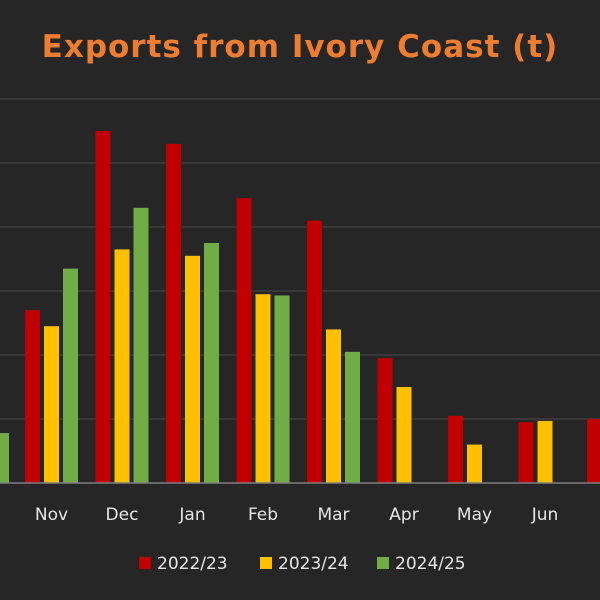 The height and width of the screenshot is (600, 600). What do you see at coordinates (70, 375) in the screenshot?
I see `bar-2024-25-nov` at bounding box center [70, 375].